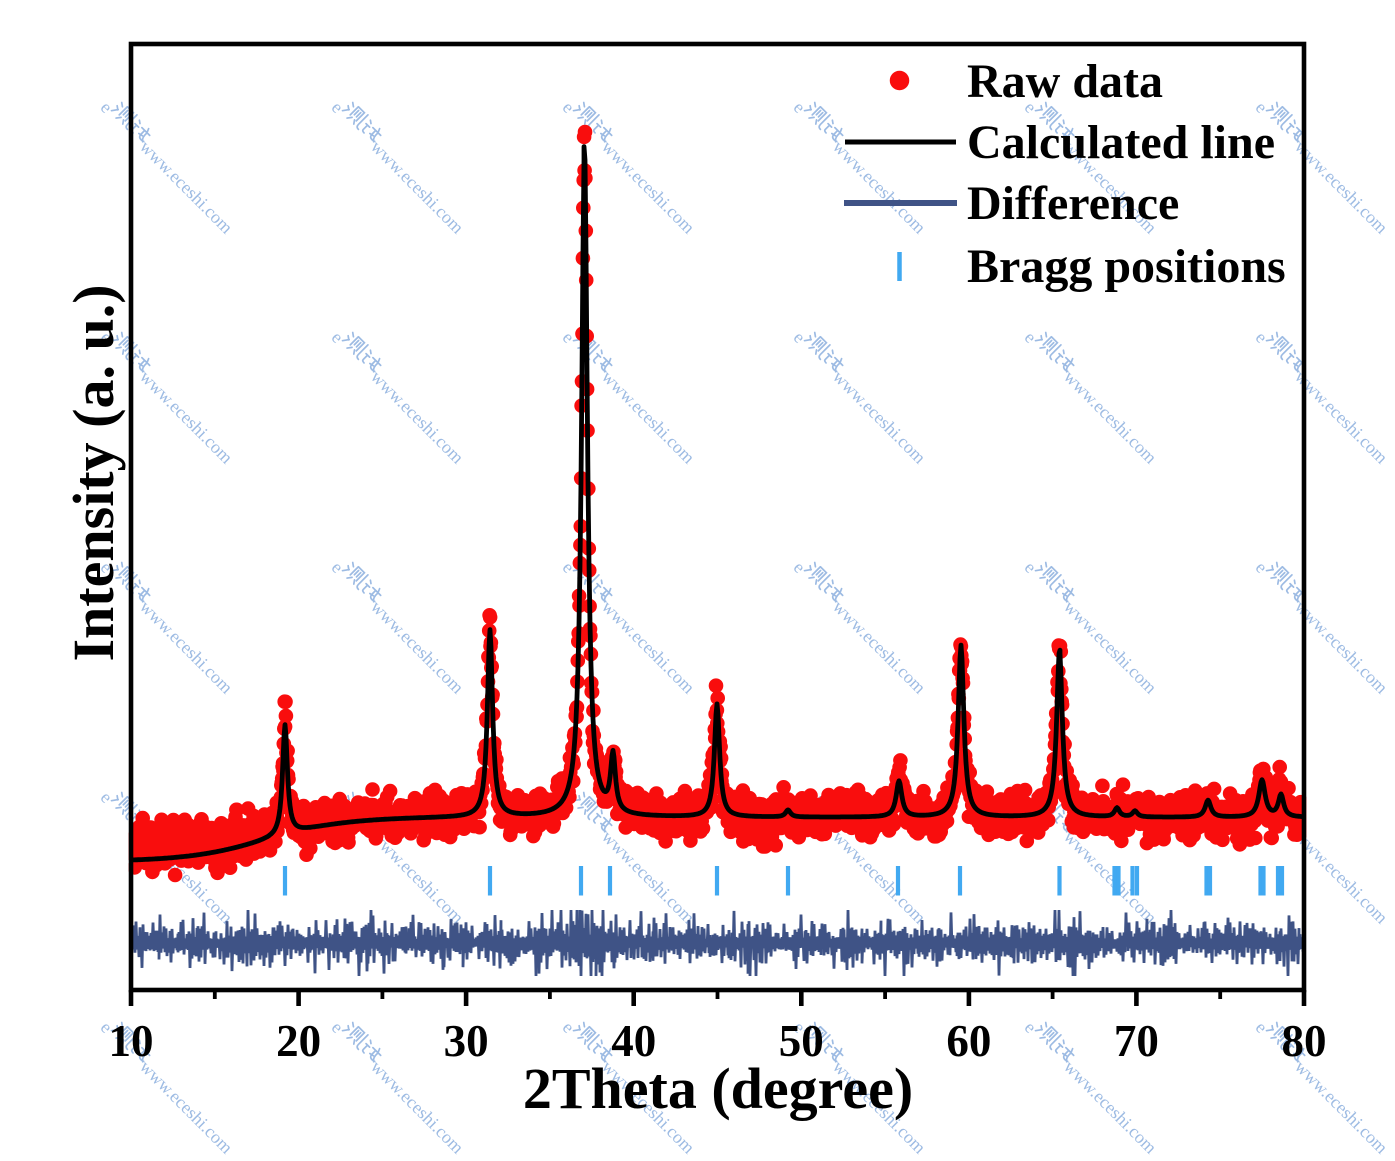  Describe the element at coordinates (1121, 142) in the screenshot. I see `svg-text: Calculated line` at that location.